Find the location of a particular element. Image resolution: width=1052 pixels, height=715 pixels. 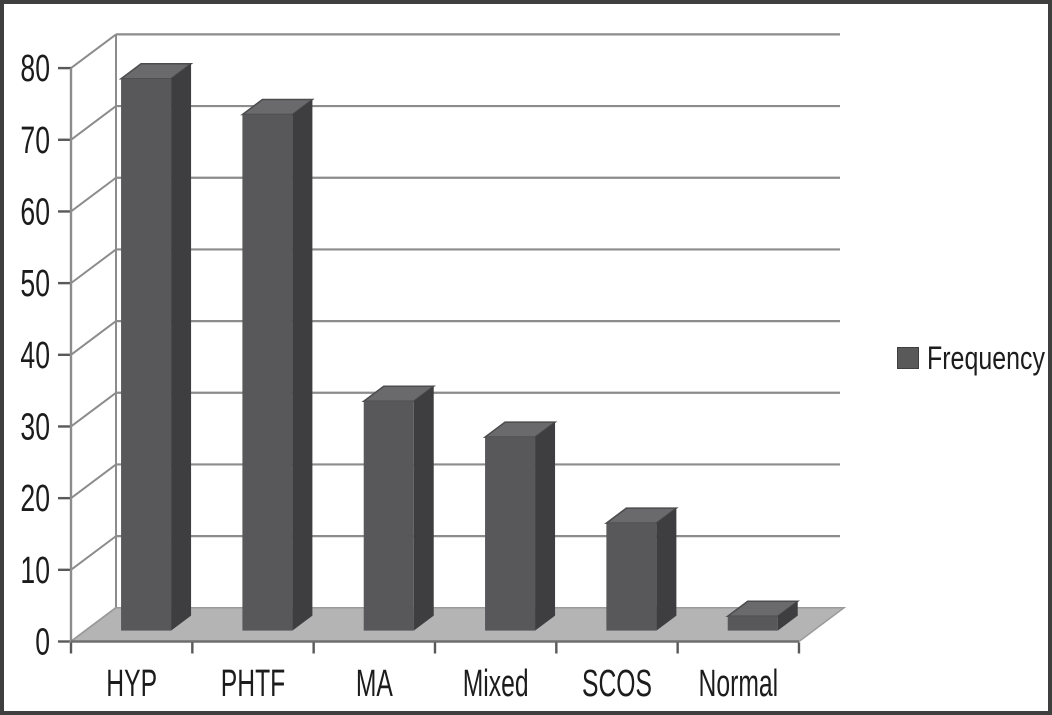

category-label-Normal: Normal is located at coordinates (739, 683).